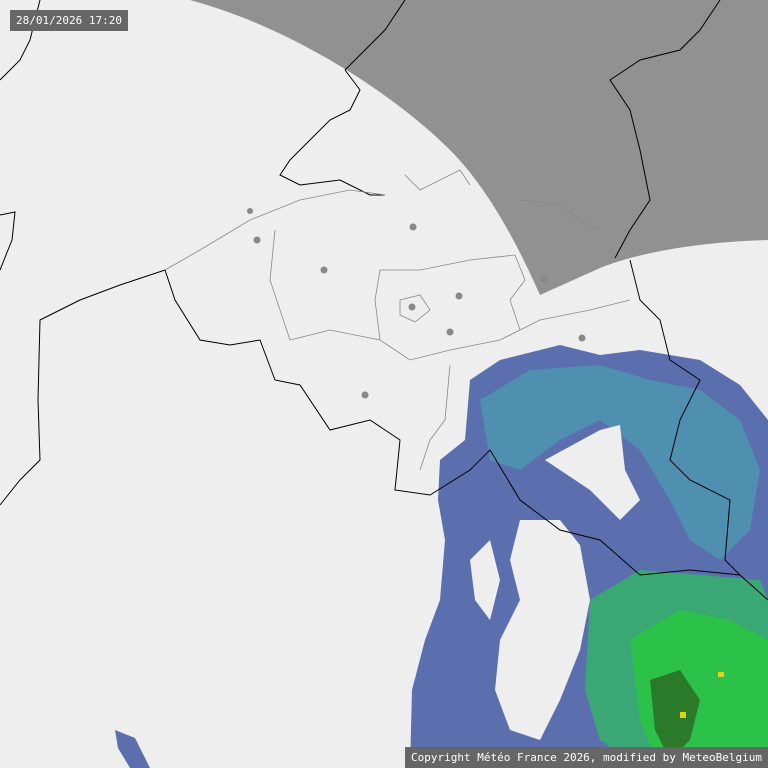 The height and width of the screenshot is (768, 768). Describe the element at coordinates (69, 20) in the screenshot. I see `timestamp-label: 28/01/2026 17:20` at that location.